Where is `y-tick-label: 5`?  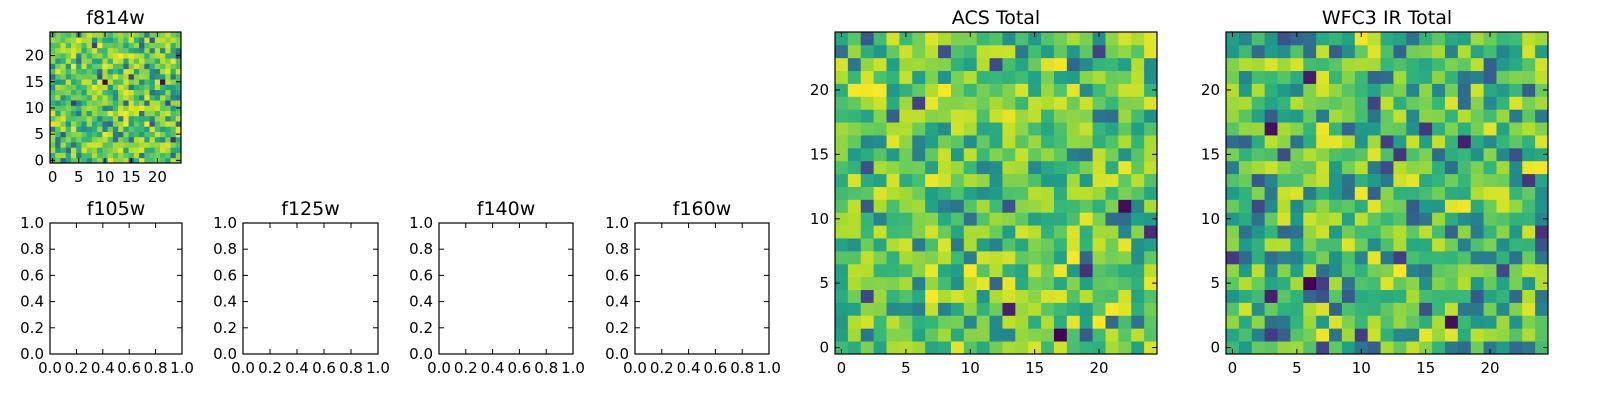
y-tick-label: 5 is located at coordinates (824, 283).